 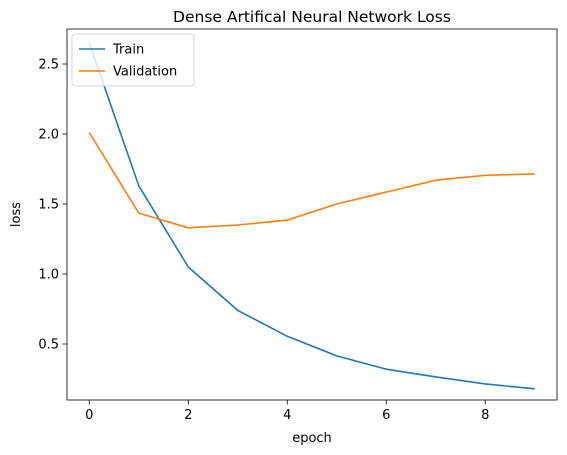 What do you see at coordinates (16, 214) in the screenshot?
I see `y-axis-title: loss` at bounding box center [16, 214].